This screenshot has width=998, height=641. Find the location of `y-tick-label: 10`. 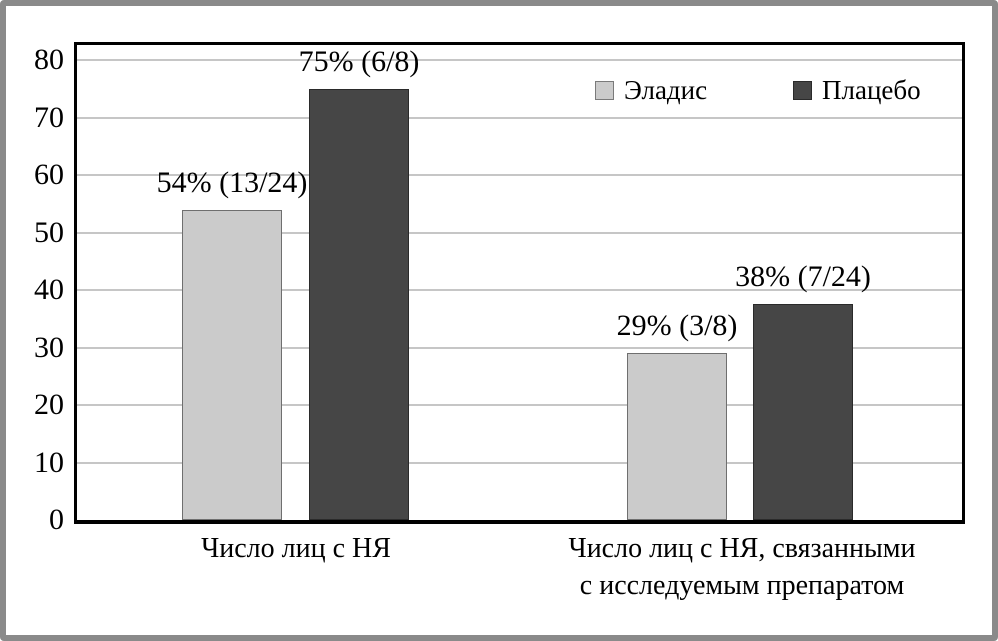

y-tick-label: 10 is located at coordinates (49, 462).